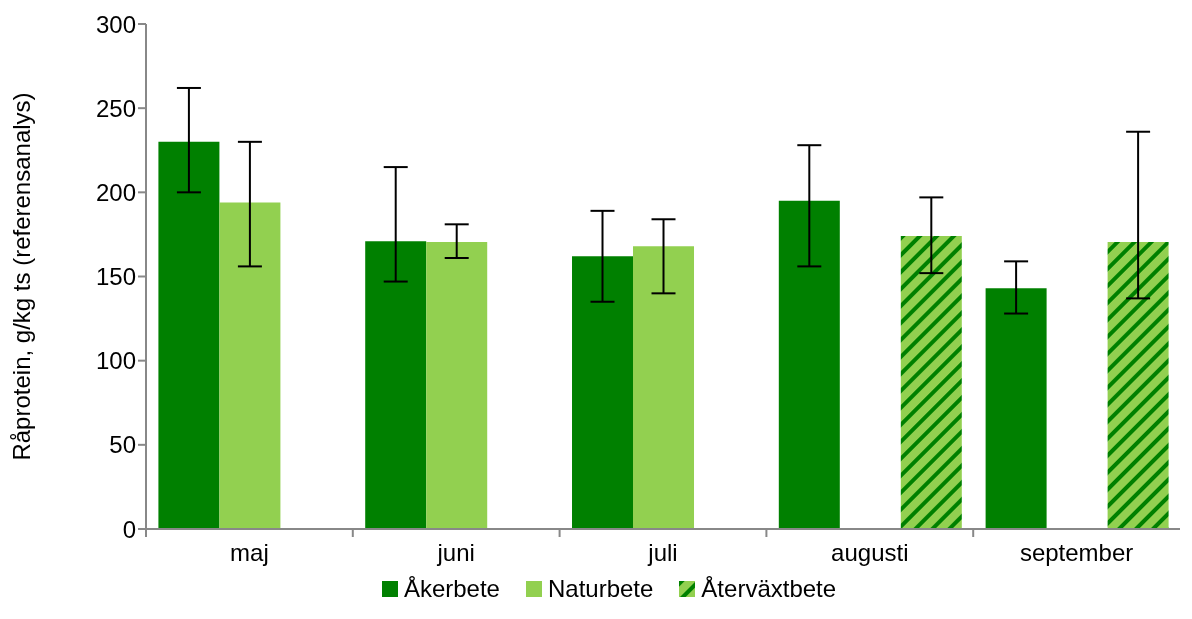  I want to click on x-tick-label: augusti, so click(870, 552).